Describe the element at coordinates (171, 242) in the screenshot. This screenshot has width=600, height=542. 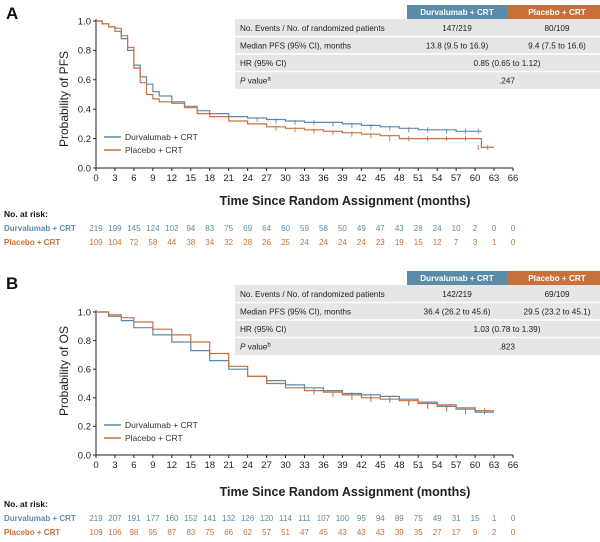
I see `panel-a-at-risk-placebo-count: 44` at that location.